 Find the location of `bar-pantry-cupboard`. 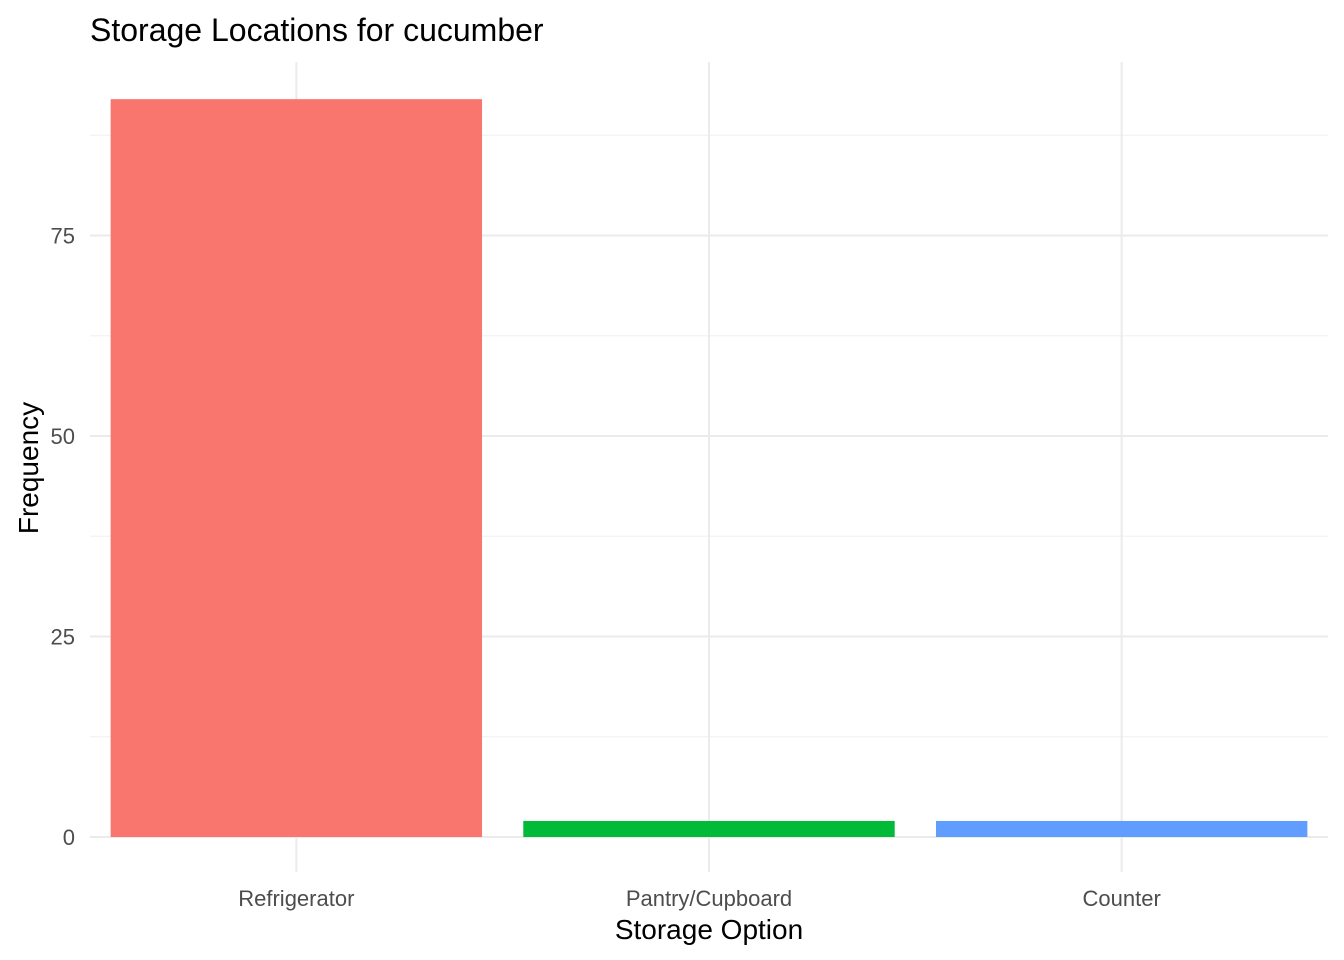

bar-pantry-cupboard is located at coordinates (709, 828).